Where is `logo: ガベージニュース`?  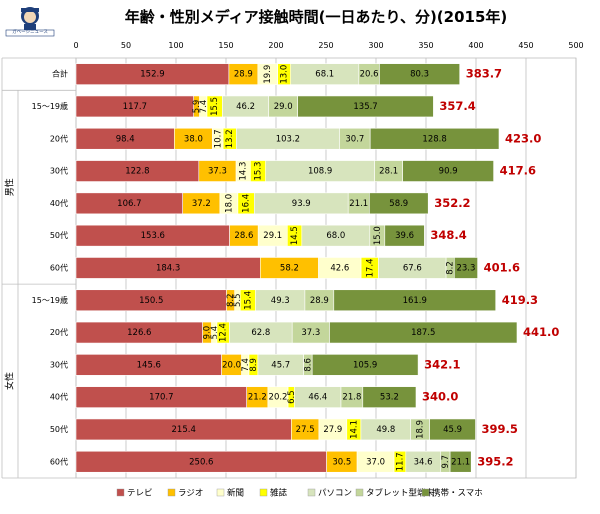 logo: ガベージニュース is located at coordinates (30, 20).